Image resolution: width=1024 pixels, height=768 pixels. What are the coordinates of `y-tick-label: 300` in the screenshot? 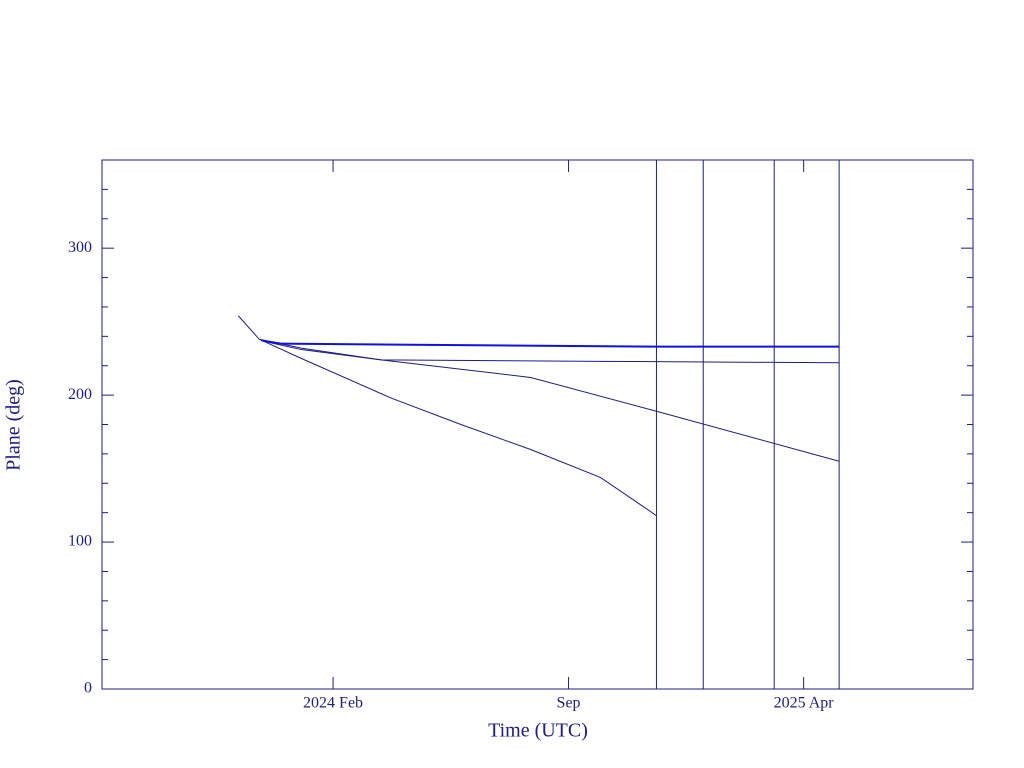 It's located at (80, 247).